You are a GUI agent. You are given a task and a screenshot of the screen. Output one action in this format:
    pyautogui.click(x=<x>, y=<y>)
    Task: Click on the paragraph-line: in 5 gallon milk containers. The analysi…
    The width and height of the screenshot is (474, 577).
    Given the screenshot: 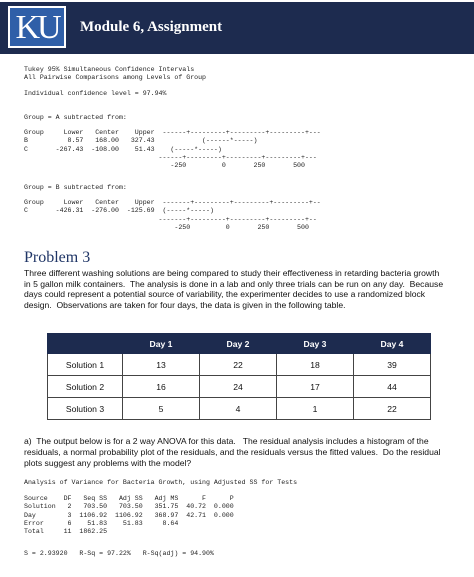 What is the action you would take?
    pyautogui.click(x=234, y=283)
    